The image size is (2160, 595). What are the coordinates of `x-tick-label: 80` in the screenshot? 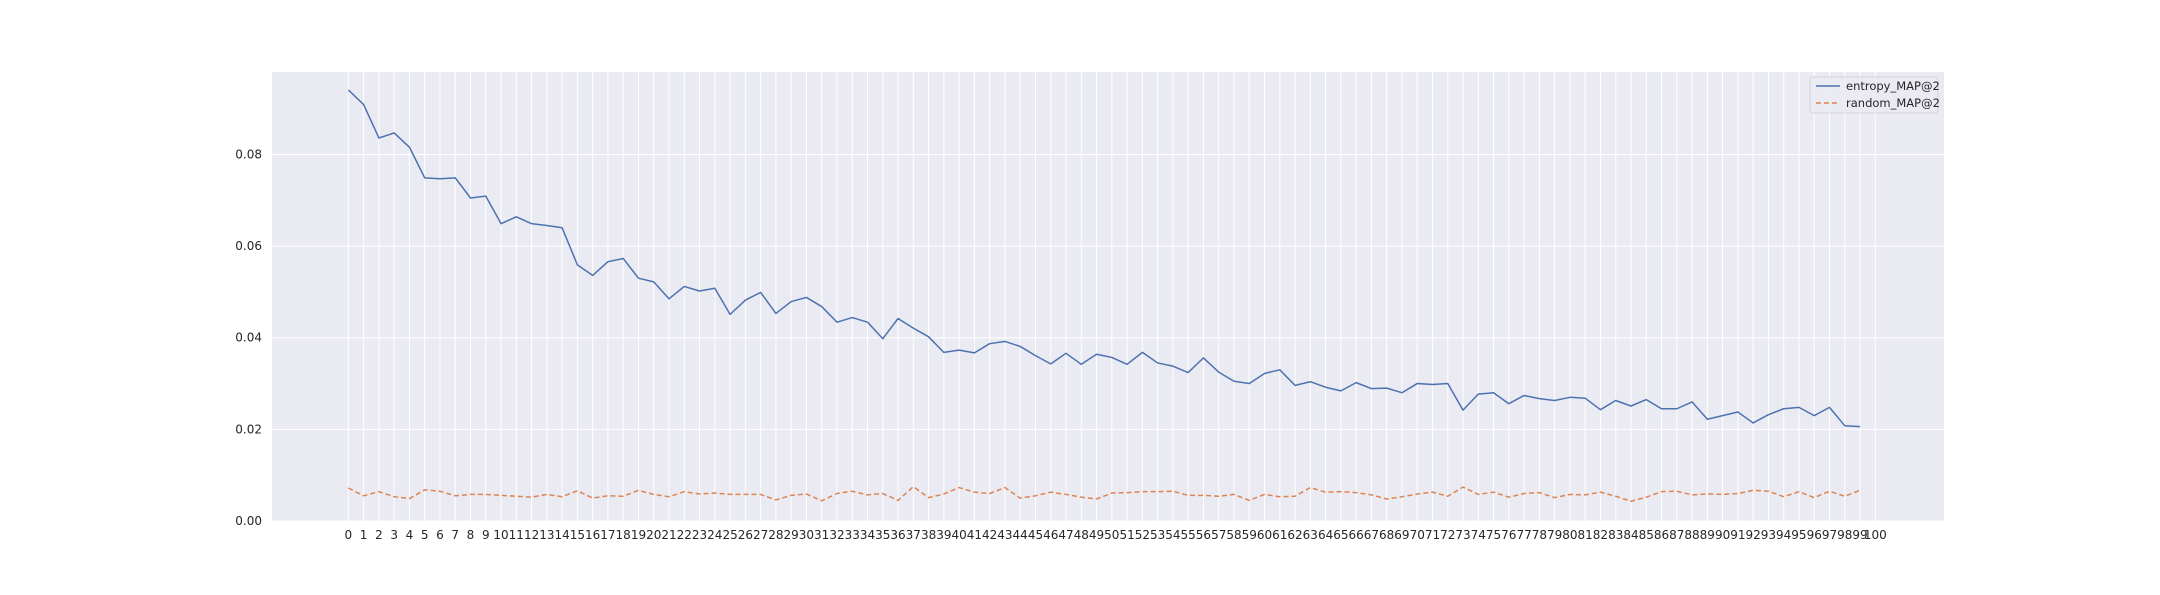 It's located at (1569, 535).